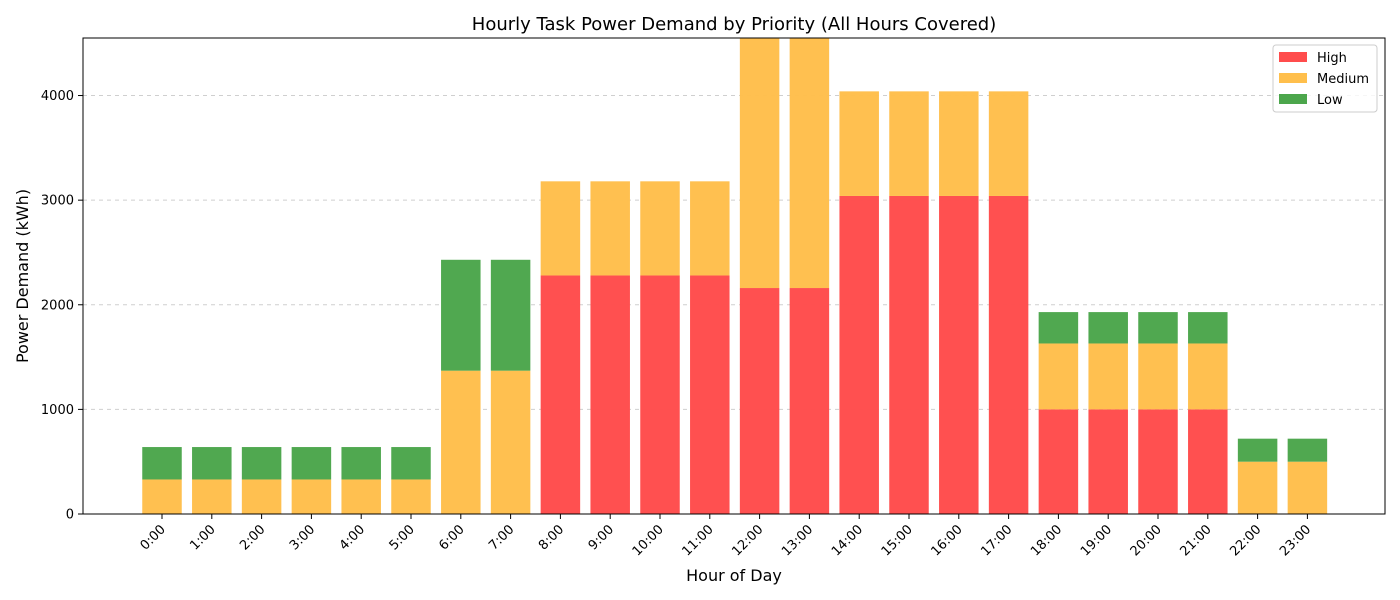  I want to click on x-tick-label: 6:00, so click(451, 537).